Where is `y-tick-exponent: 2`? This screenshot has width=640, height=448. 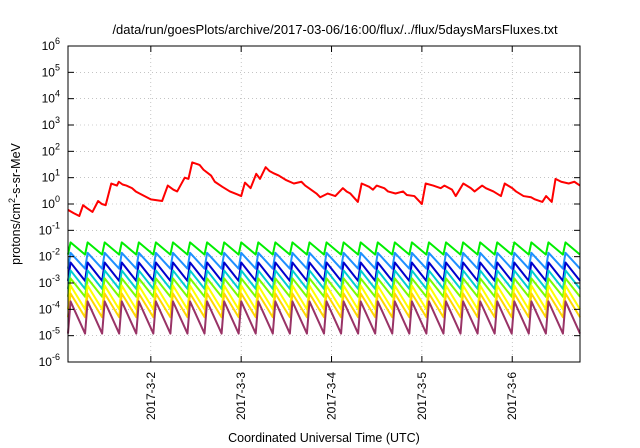 y-tick-exponent: 2 is located at coordinates (57, 146).